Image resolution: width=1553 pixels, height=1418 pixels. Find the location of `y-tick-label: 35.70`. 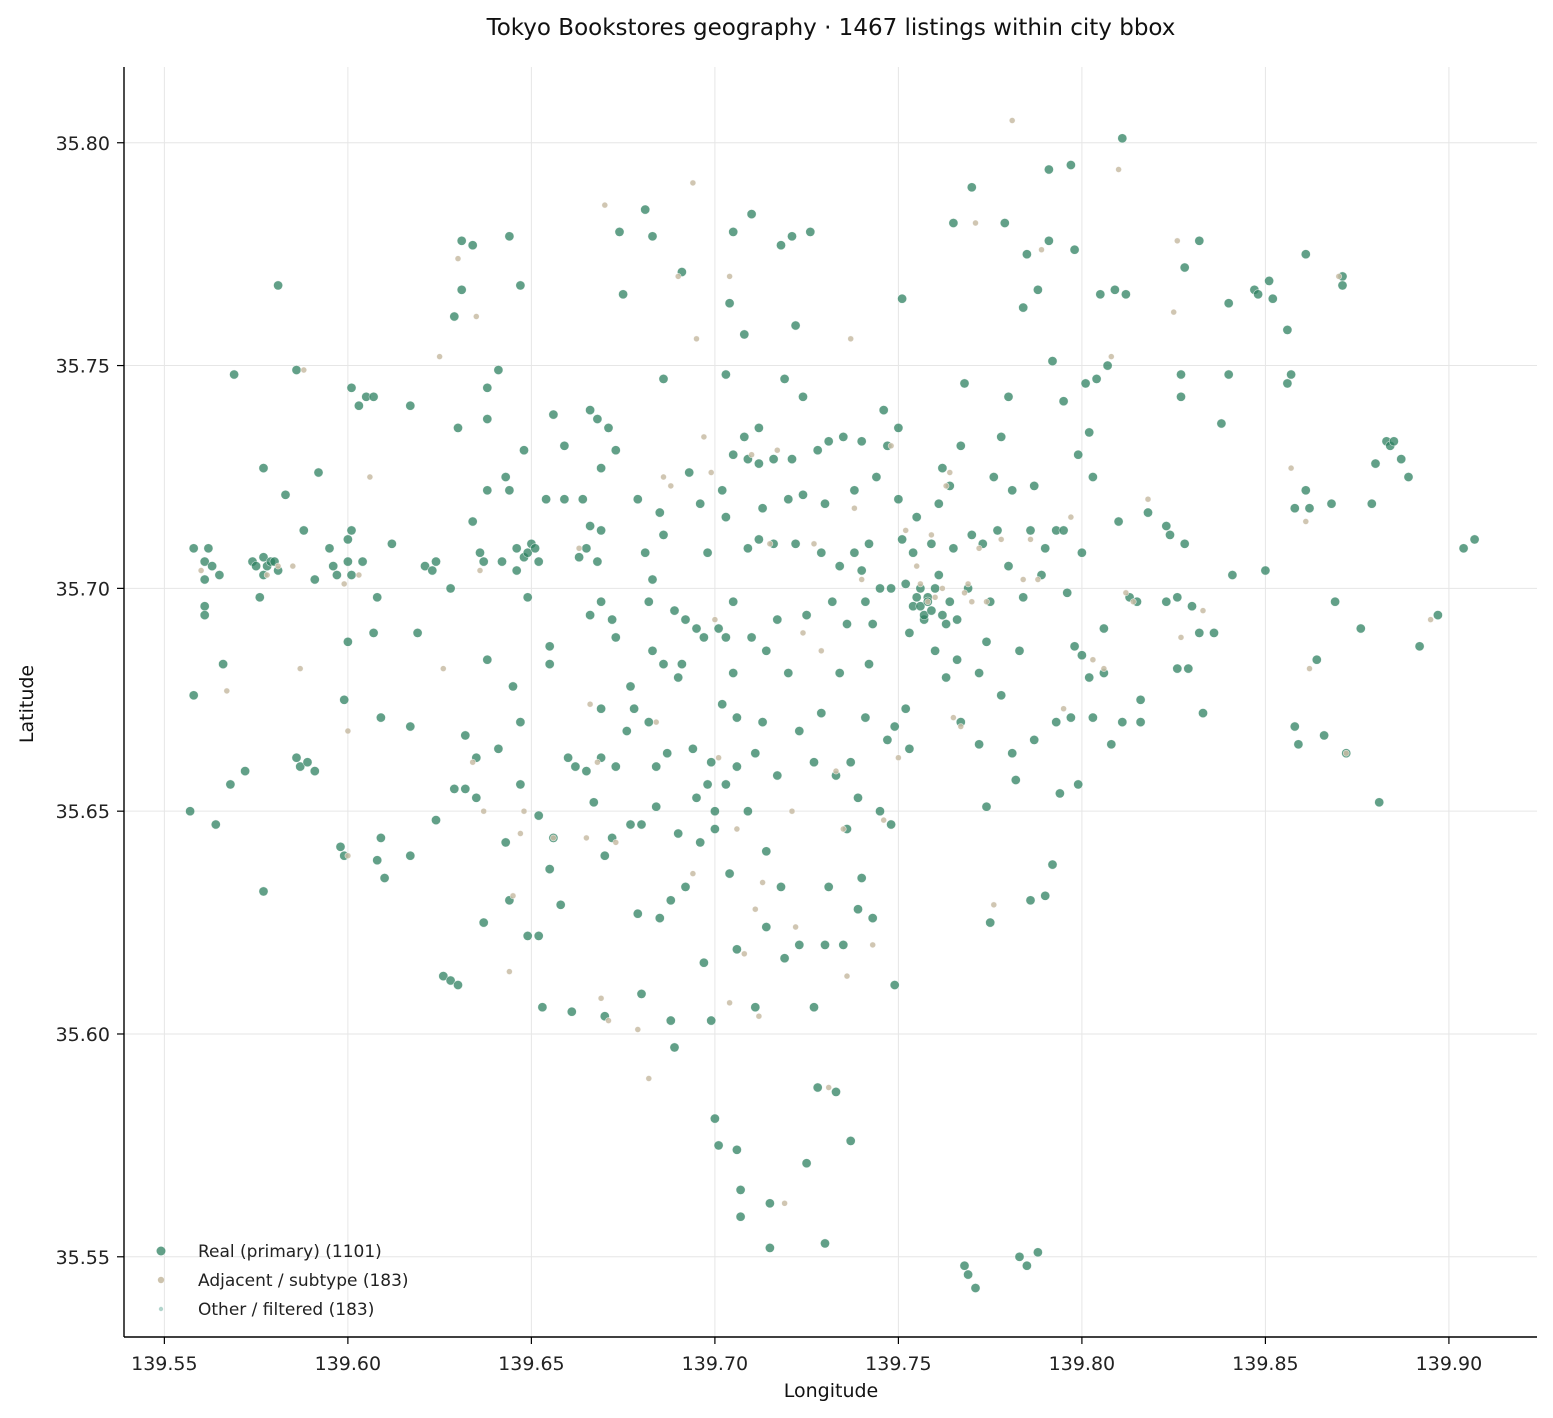

y-tick-label: 35.70 is located at coordinates (83, 589).